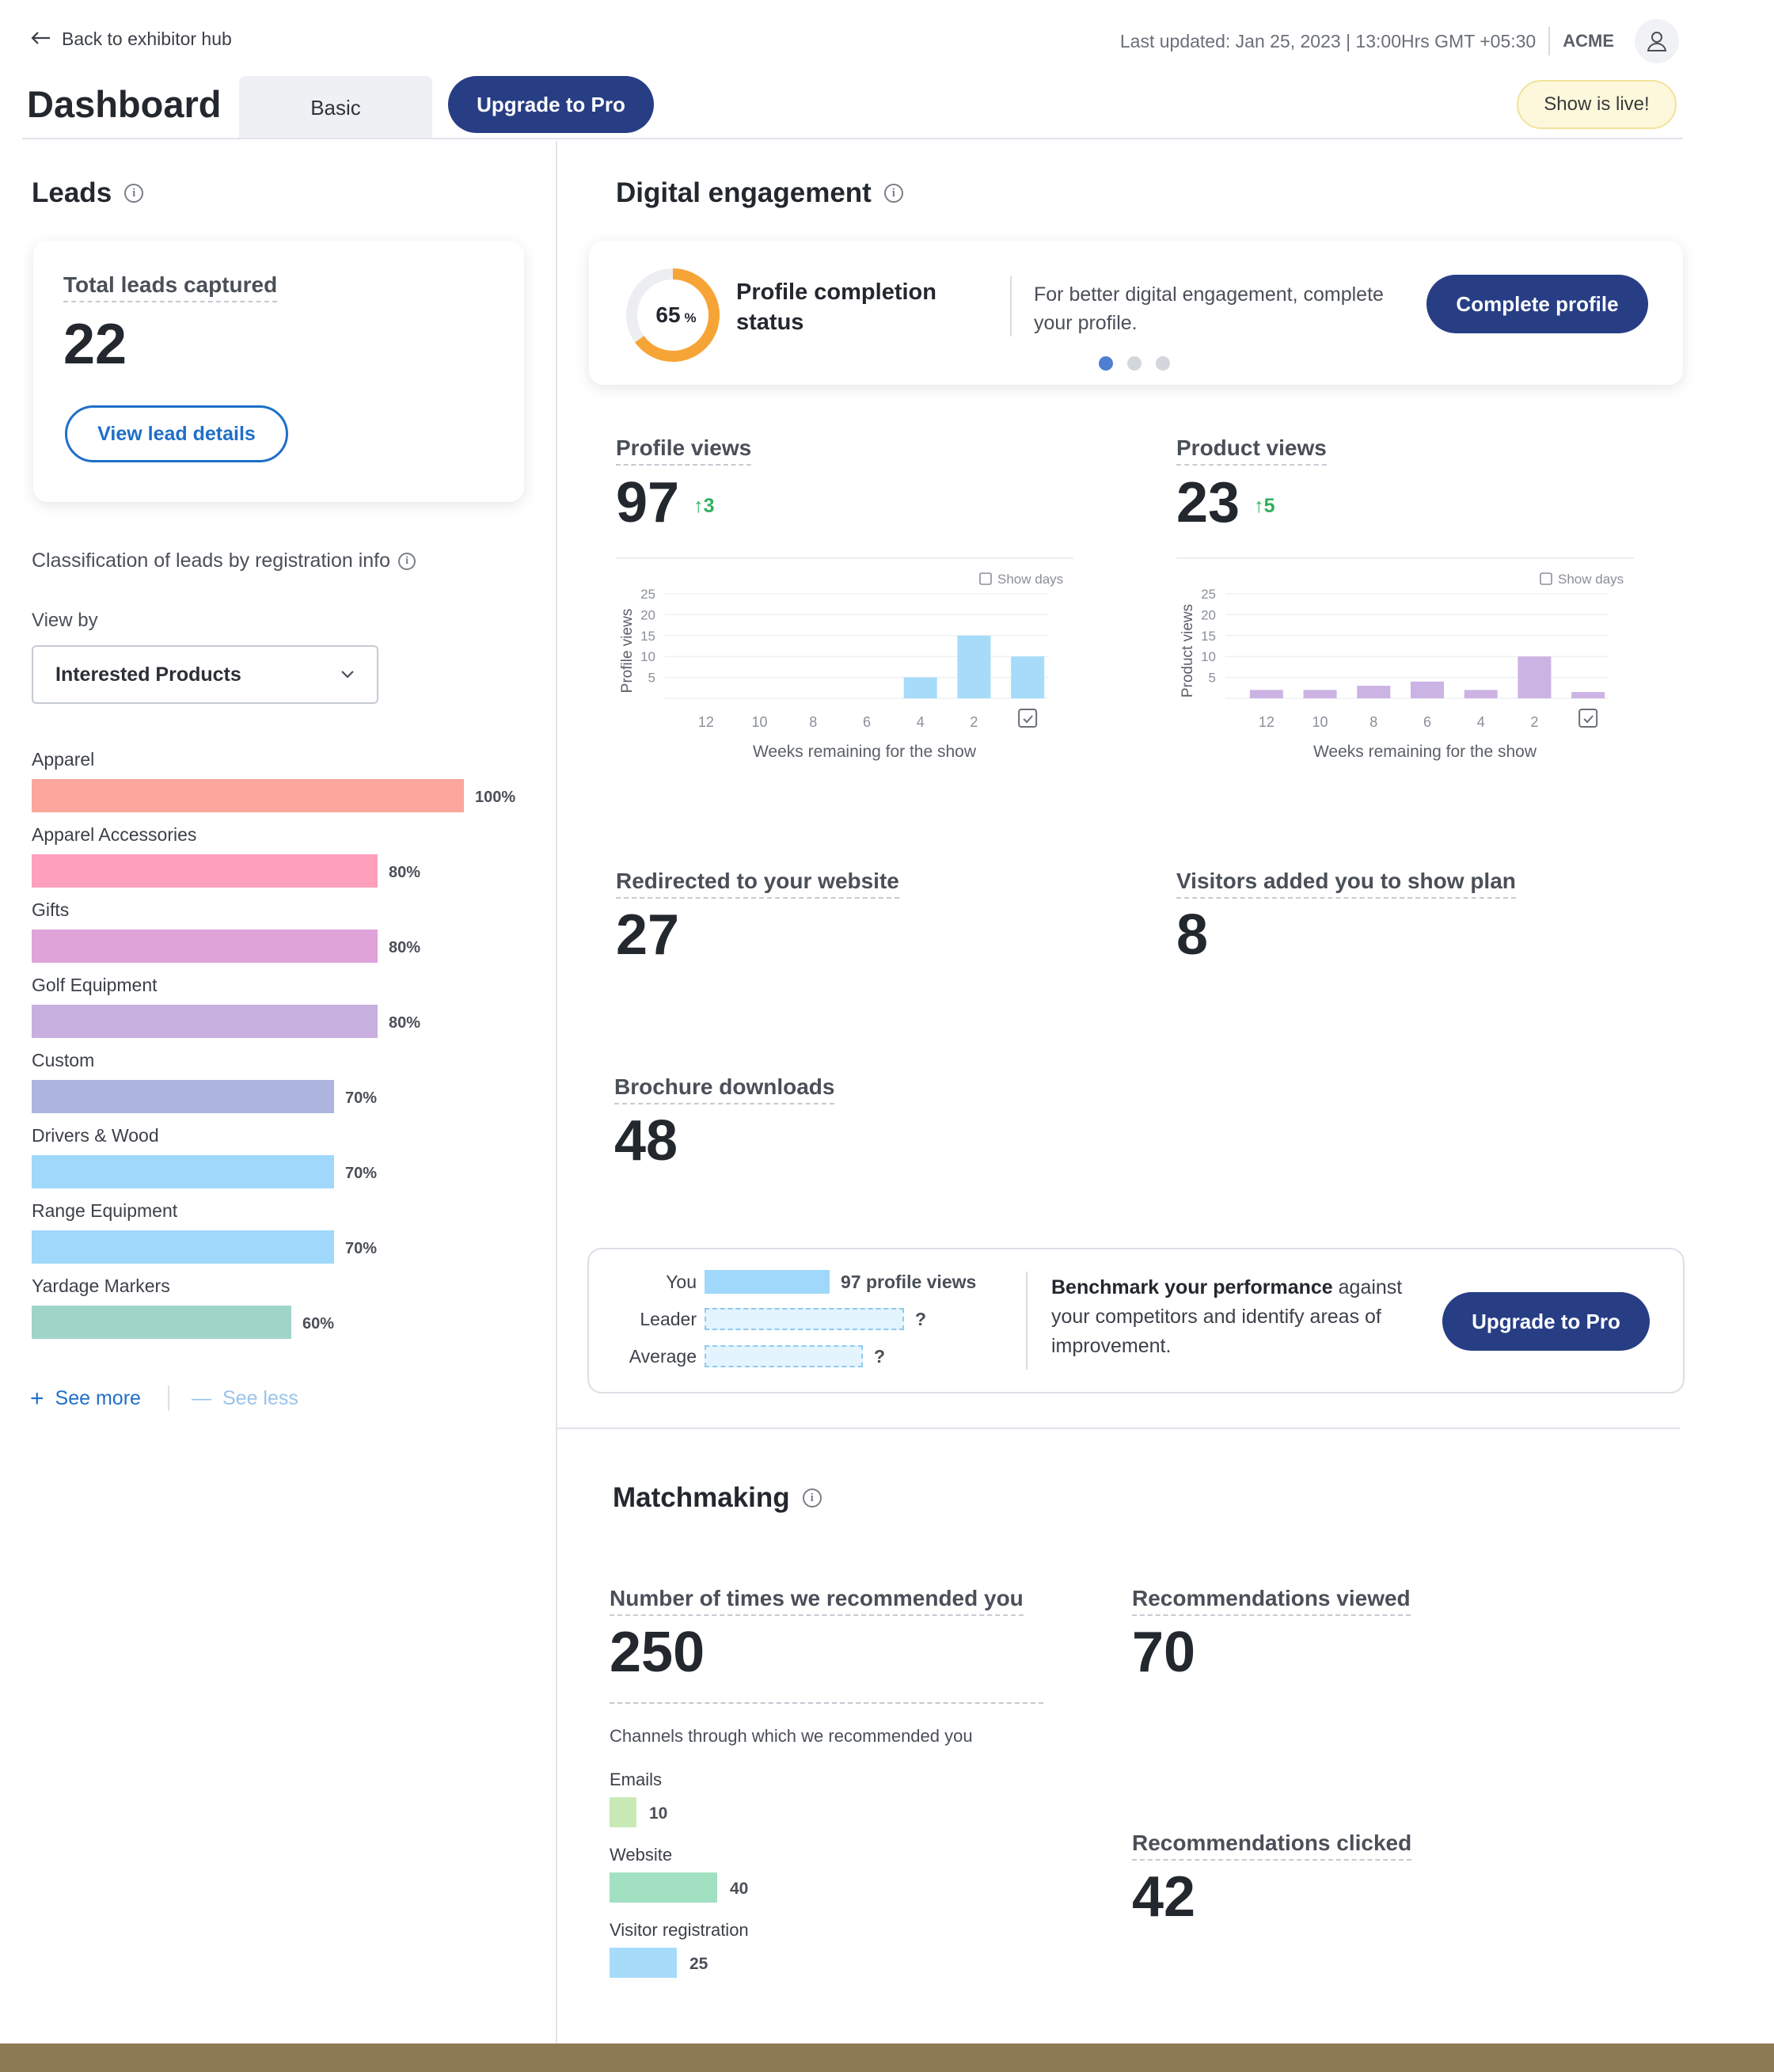 The height and width of the screenshot is (2072, 1774). Describe the element at coordinates (673, 315) in the screenshot. I see `profile-completion-ring: 65 %` at that location.